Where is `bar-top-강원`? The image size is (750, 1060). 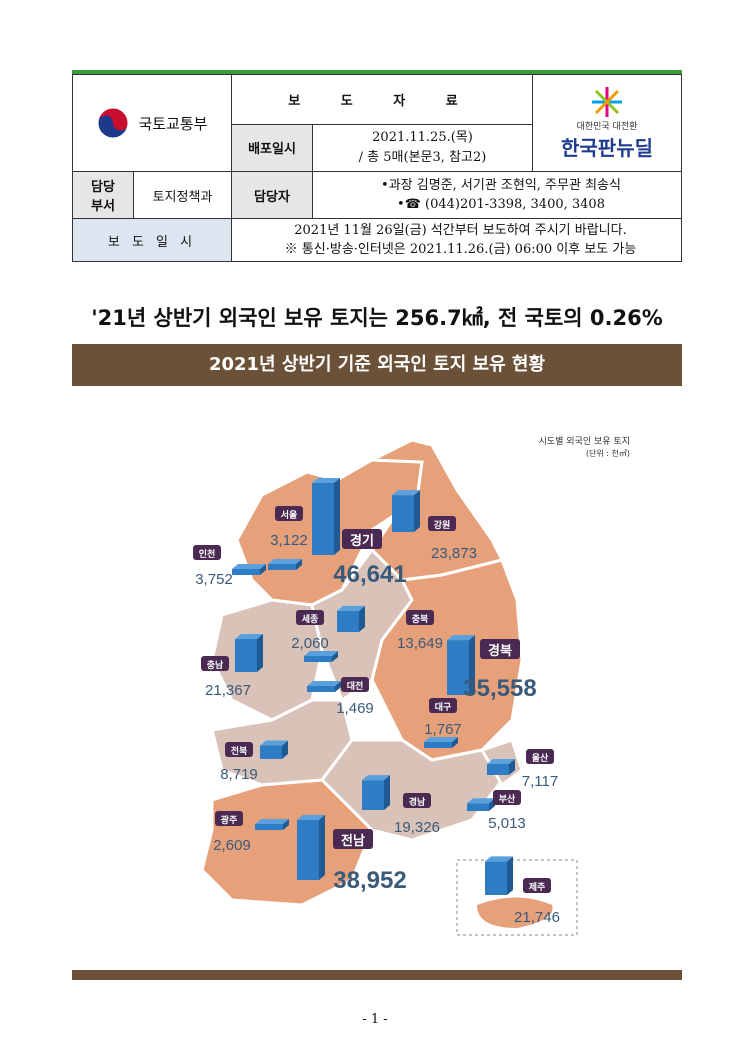 bar-top-강원 is located at coordinates (406, 493).